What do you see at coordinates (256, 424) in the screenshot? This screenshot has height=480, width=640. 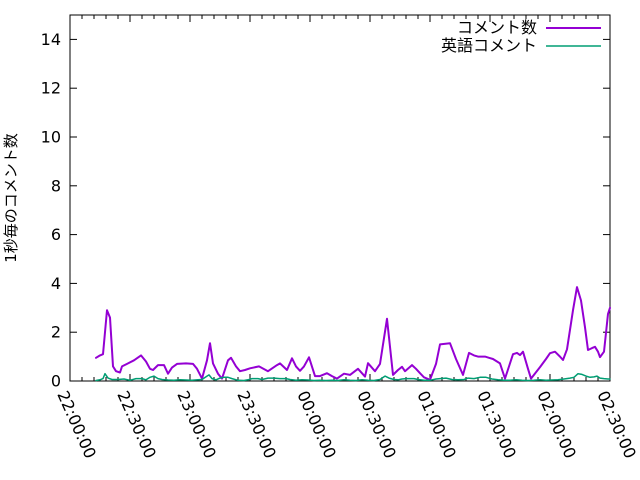 I see `x-tick-label: 23:30:00` at bounding box center [256, 424].